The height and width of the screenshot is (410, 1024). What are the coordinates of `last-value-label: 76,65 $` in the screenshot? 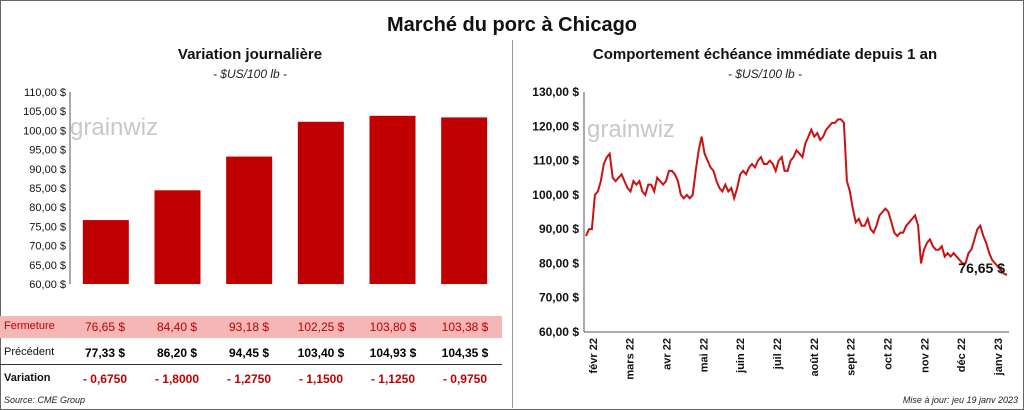 It's located at (981, 268).